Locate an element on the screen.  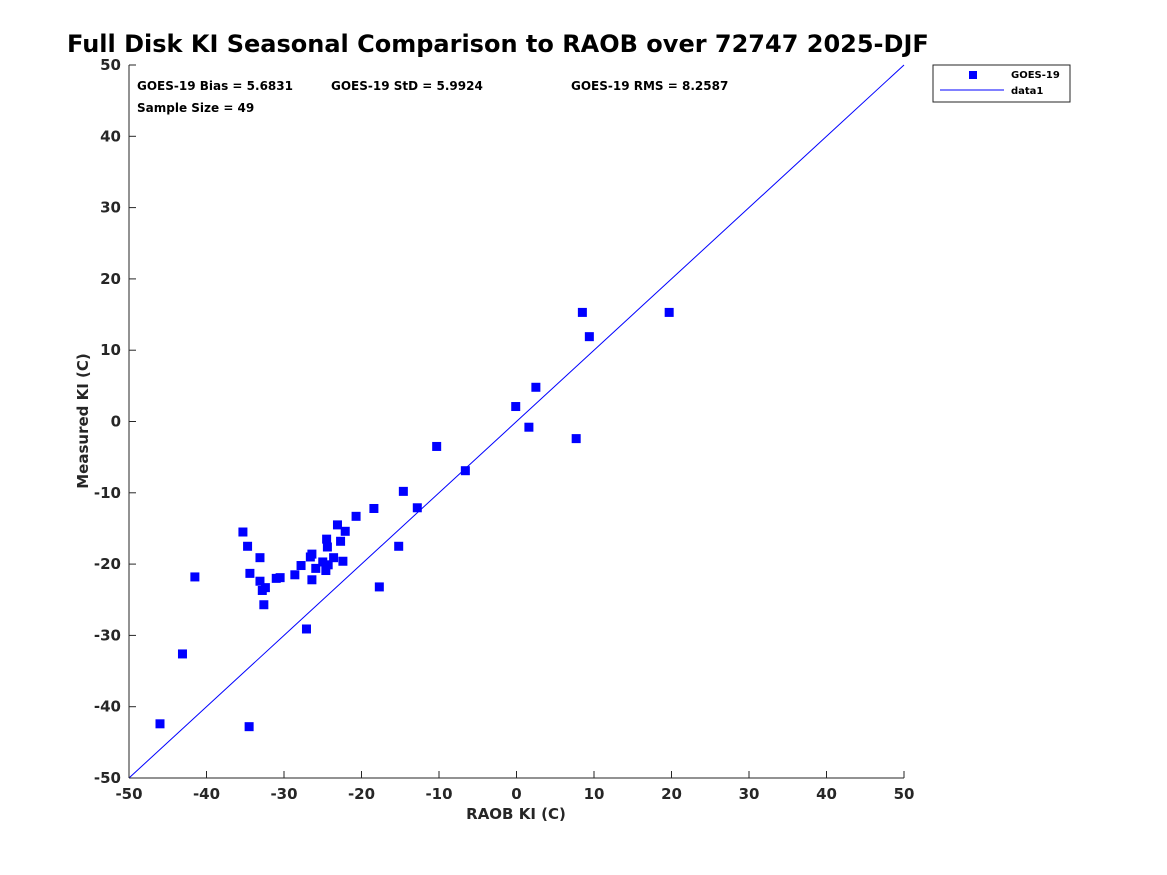
x-axis-ticks: -50 -40 -30 -20 -10 0 10 20 30 40 50 is located at coordinates (514, 787).